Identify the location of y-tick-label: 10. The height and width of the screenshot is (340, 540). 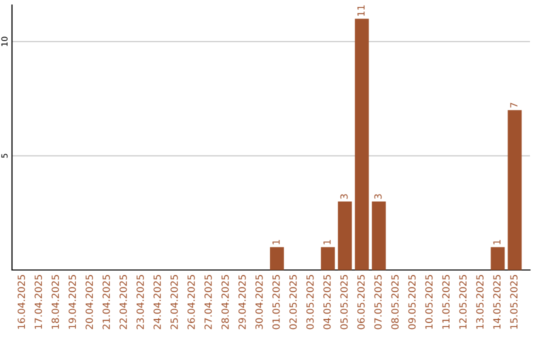
(4, 41).